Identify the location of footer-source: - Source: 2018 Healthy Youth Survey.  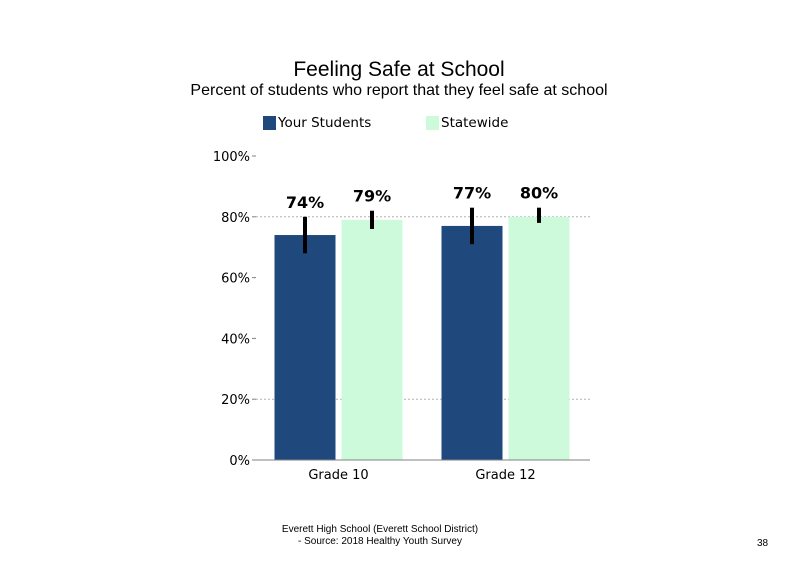
(380, 541).